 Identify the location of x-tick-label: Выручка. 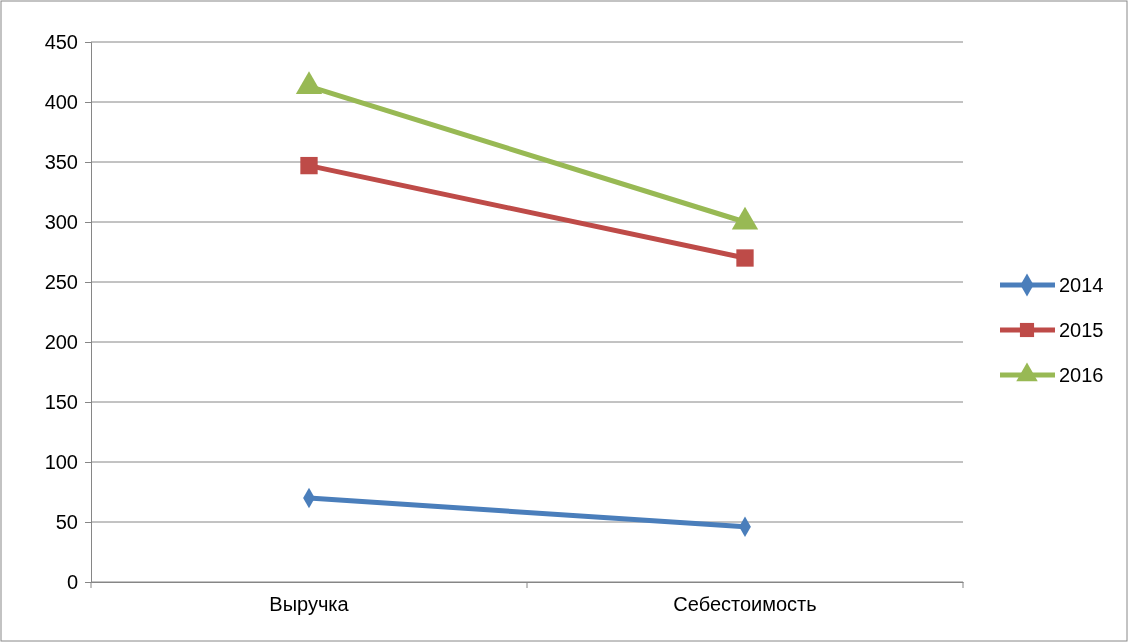
(309, 604).